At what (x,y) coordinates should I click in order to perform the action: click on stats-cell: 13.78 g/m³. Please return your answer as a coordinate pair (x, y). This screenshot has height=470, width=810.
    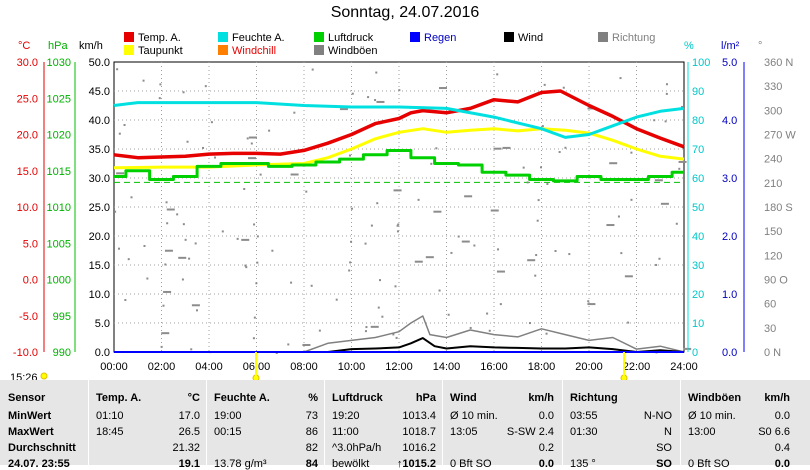
    Looking at the image, I should click on (240, 464).